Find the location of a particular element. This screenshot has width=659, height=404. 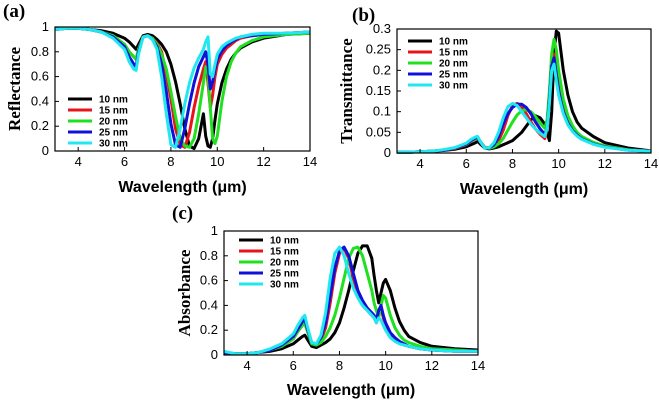

y-tick-label: 0.05 is located at coordinates (378, 131).